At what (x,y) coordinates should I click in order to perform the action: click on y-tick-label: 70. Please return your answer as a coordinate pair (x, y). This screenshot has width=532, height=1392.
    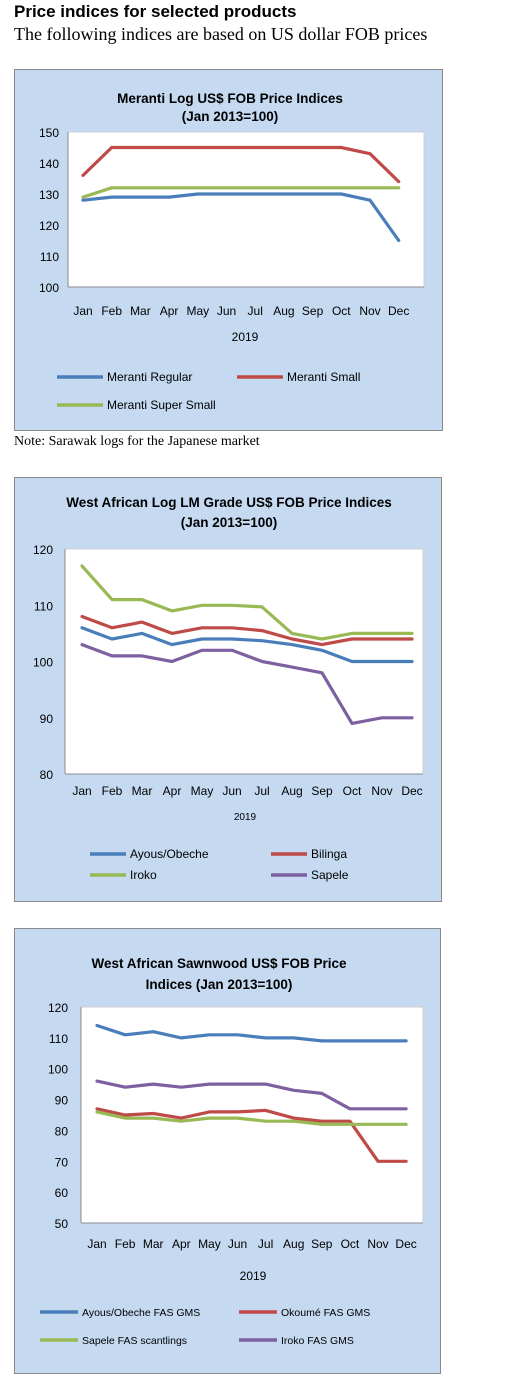
    Looking at the image, I should click on (62, 1162).